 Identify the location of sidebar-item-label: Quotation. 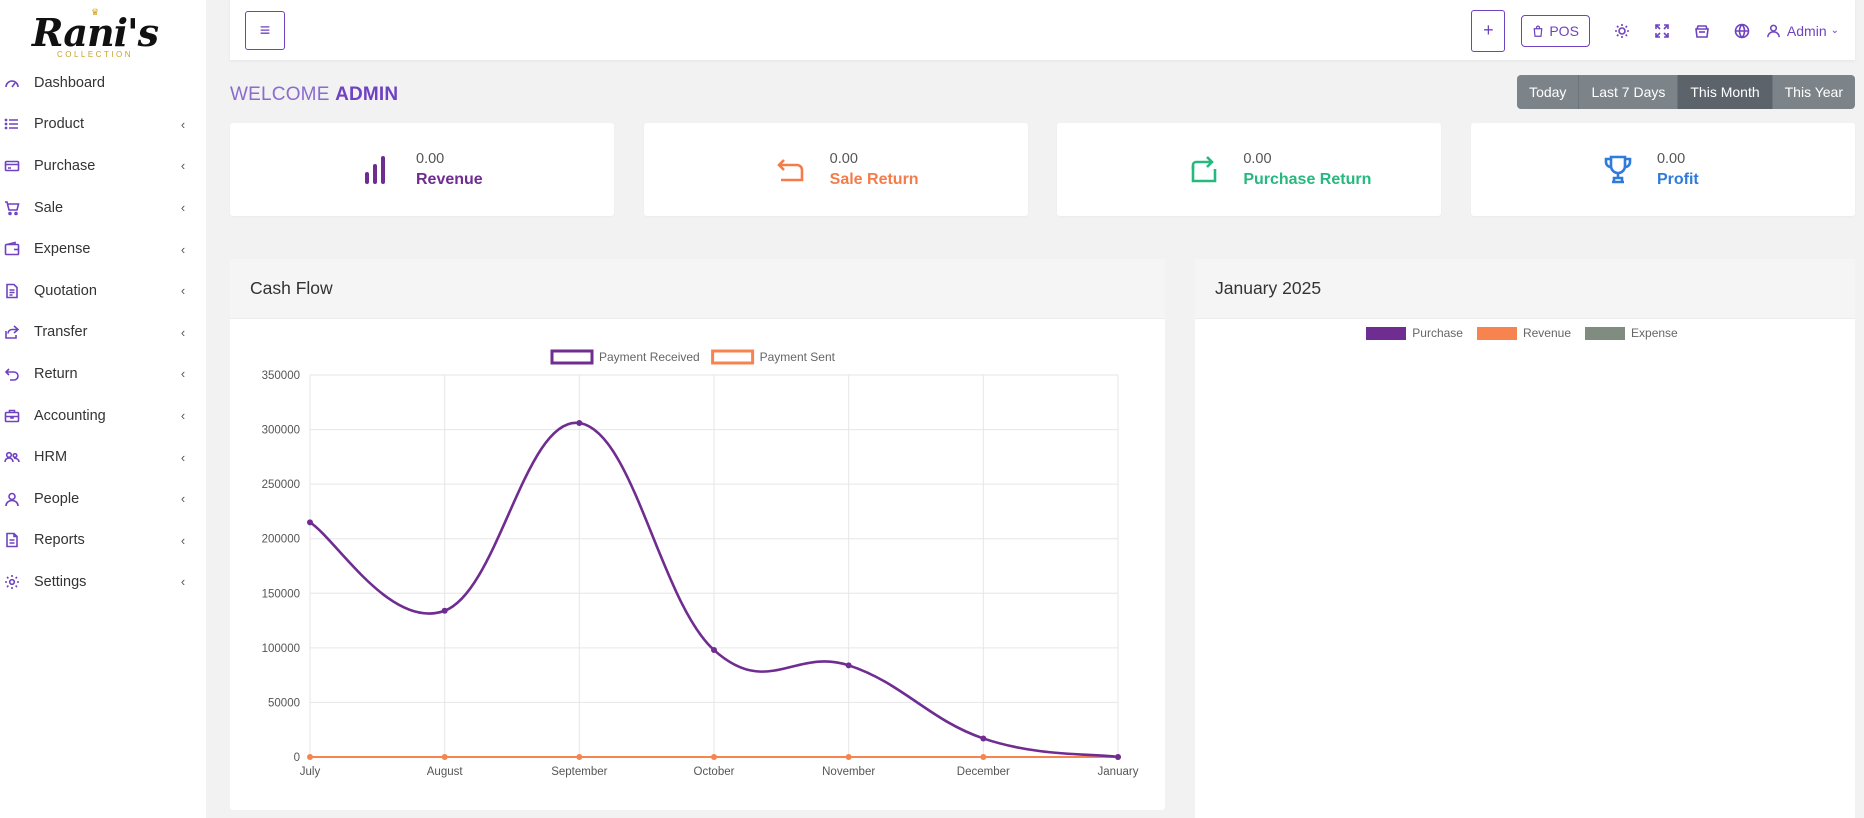
(65, 290).